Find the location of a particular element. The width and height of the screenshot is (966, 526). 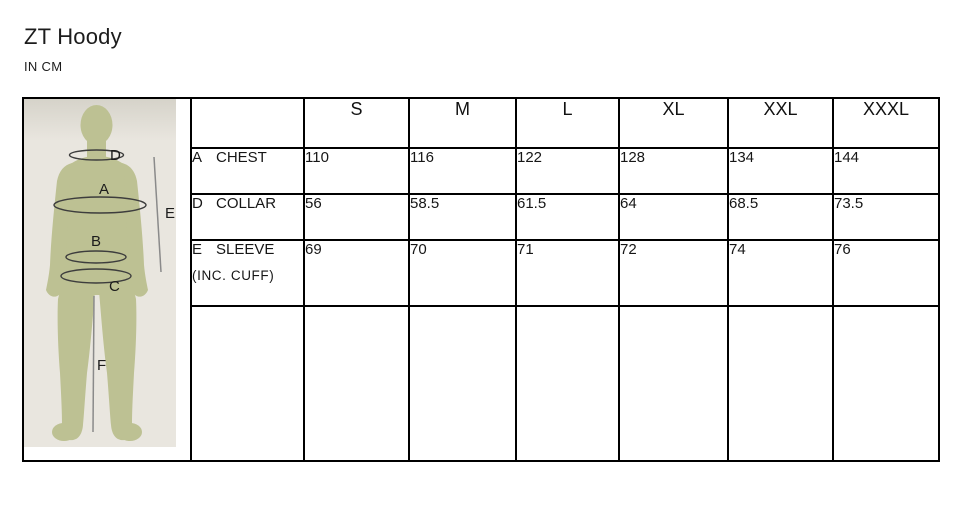

body-measurement-figure: D A B C E F is located at coordinates (107, 279).